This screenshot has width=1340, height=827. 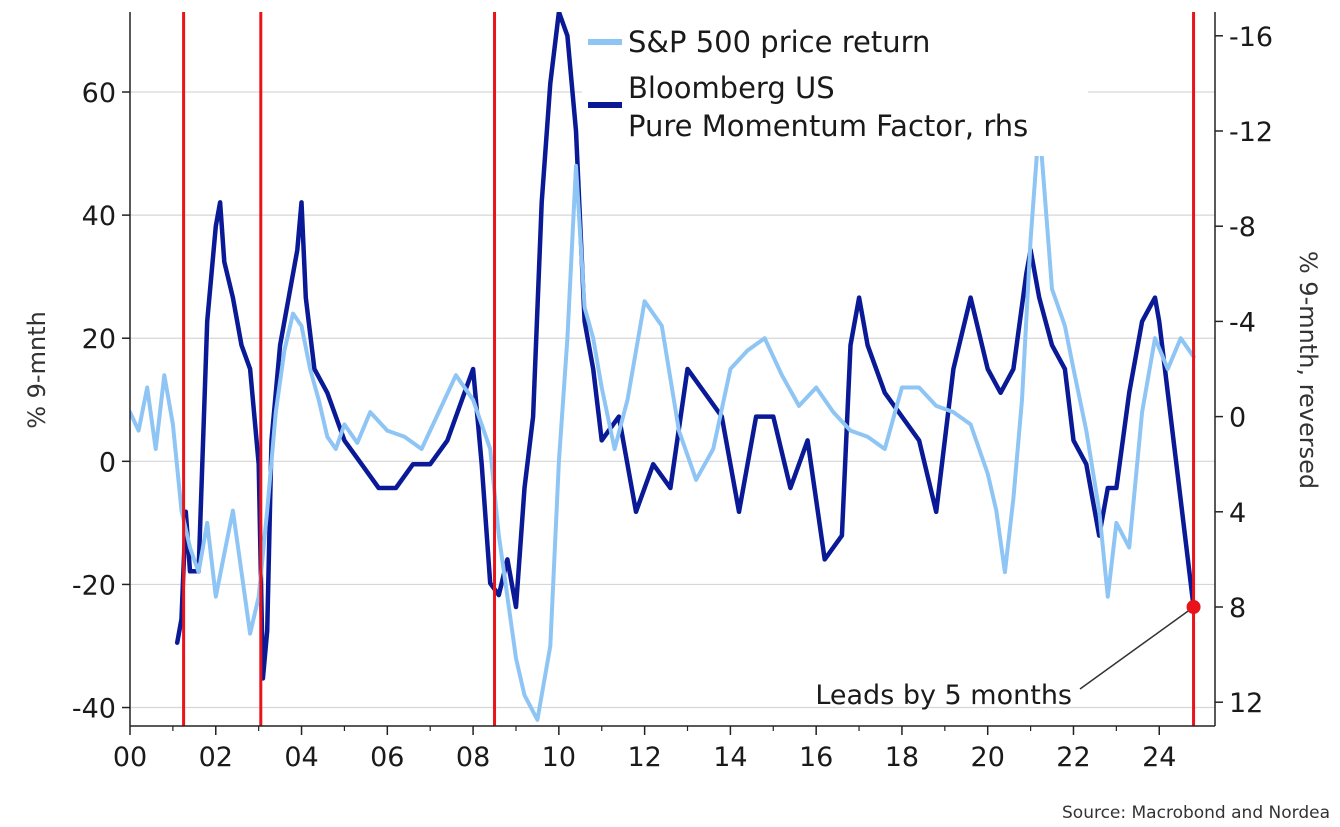 I want to click on right-axis-title: % 9-mnth, reversed, so click(x=1308, y=370).